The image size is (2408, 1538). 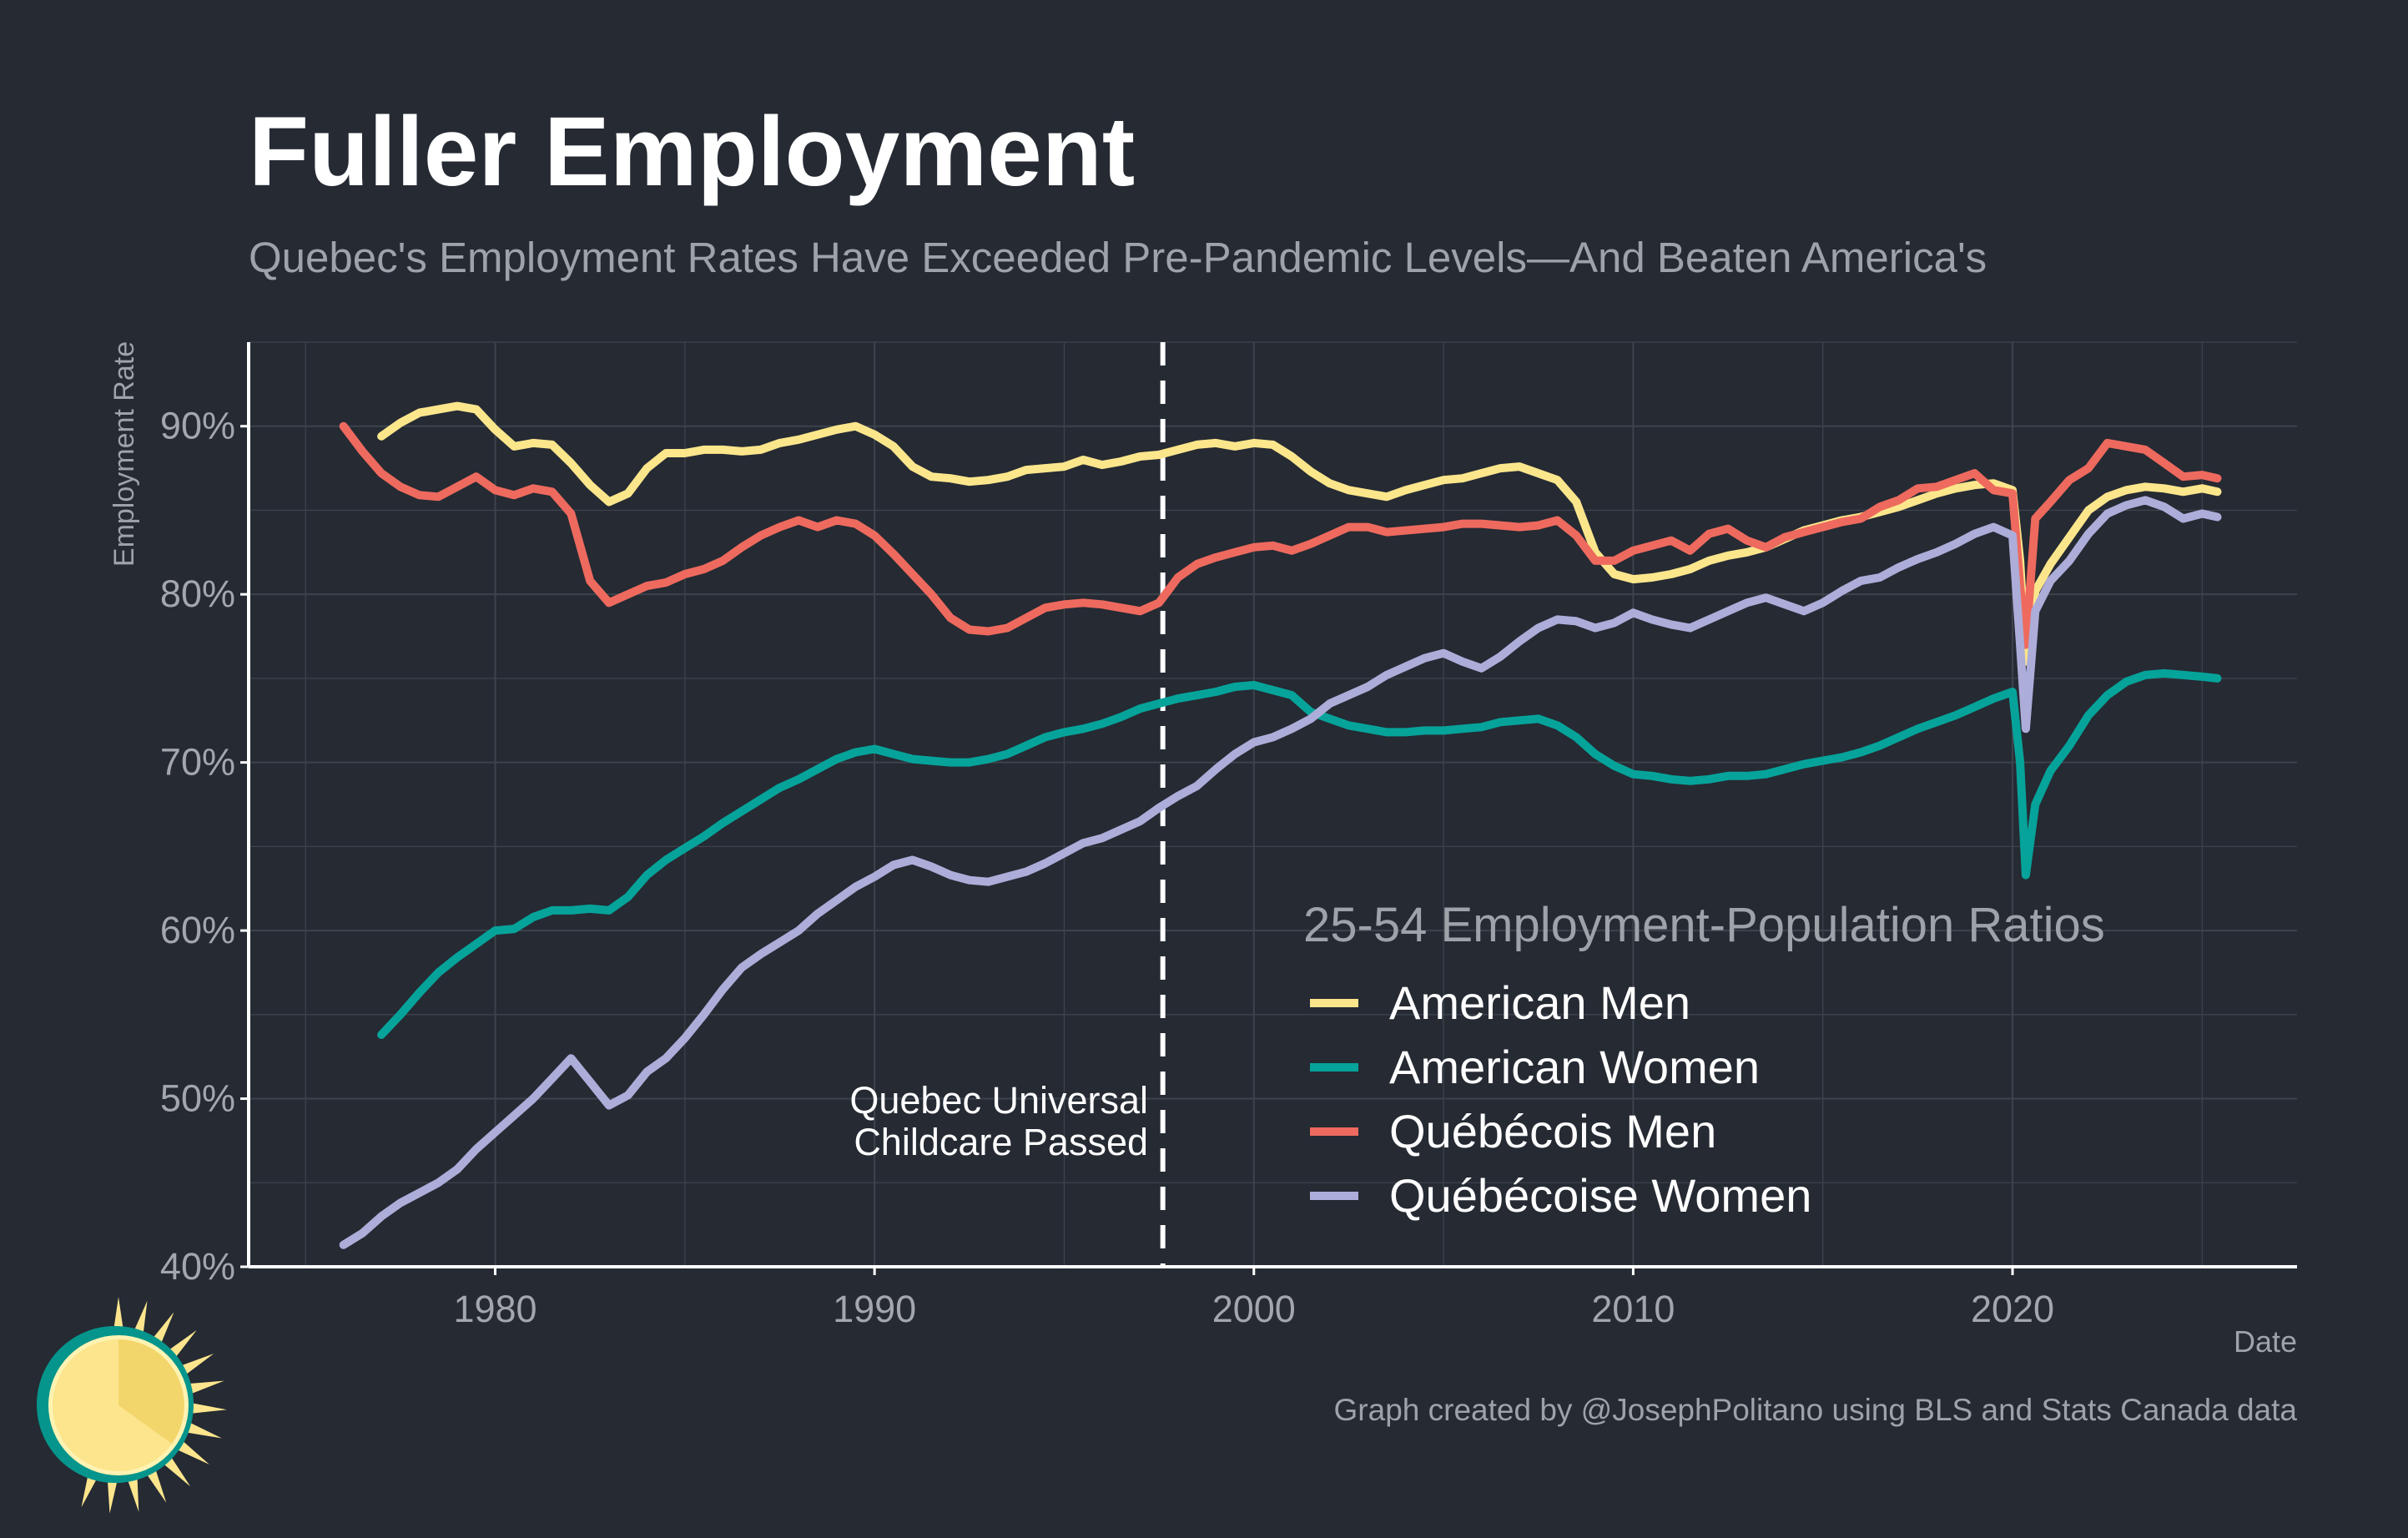 I want to click on legend-label-0: American Men, so click(x=1539, y=1002).